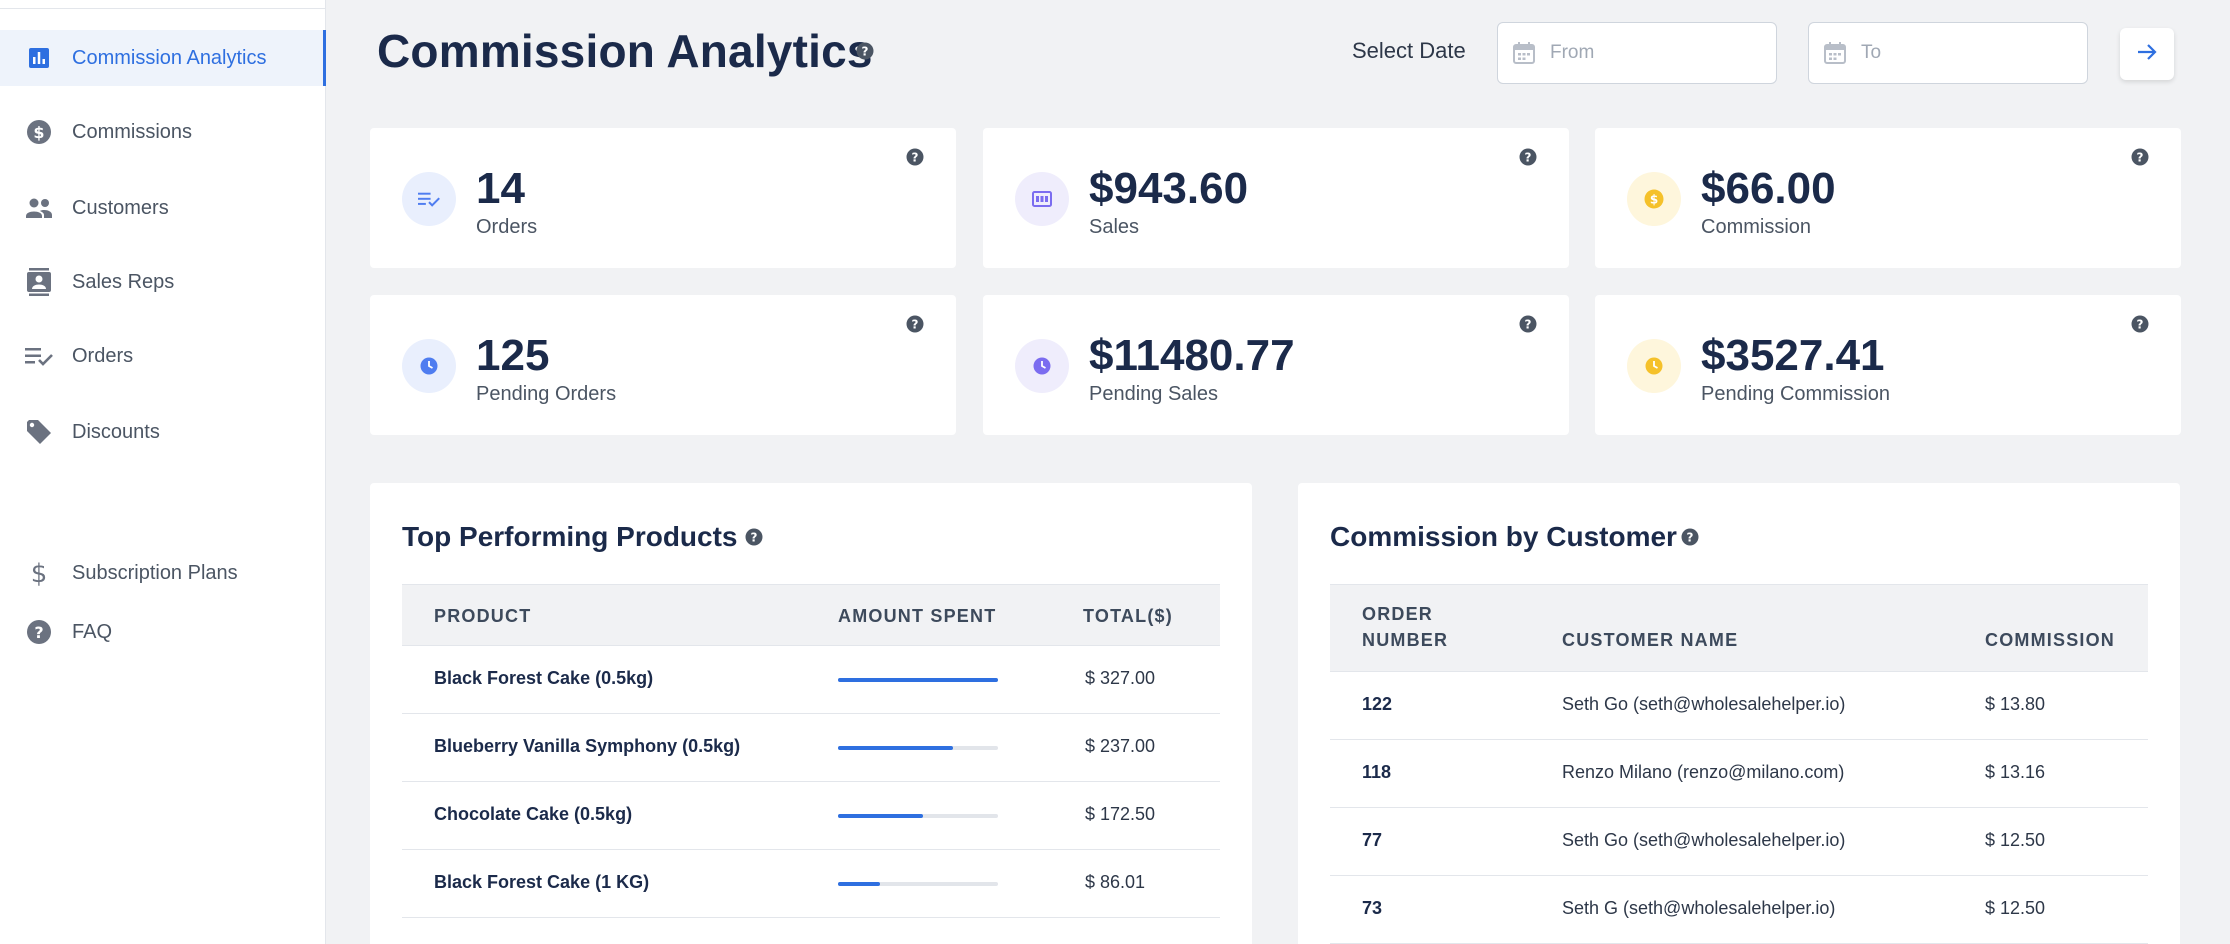 Image resolution: width=2230 pixels, height=944 pixels. Describe the element at coordinates (1115, 882) in the screenshot. I see `product-total: $ 86.01` at that location.